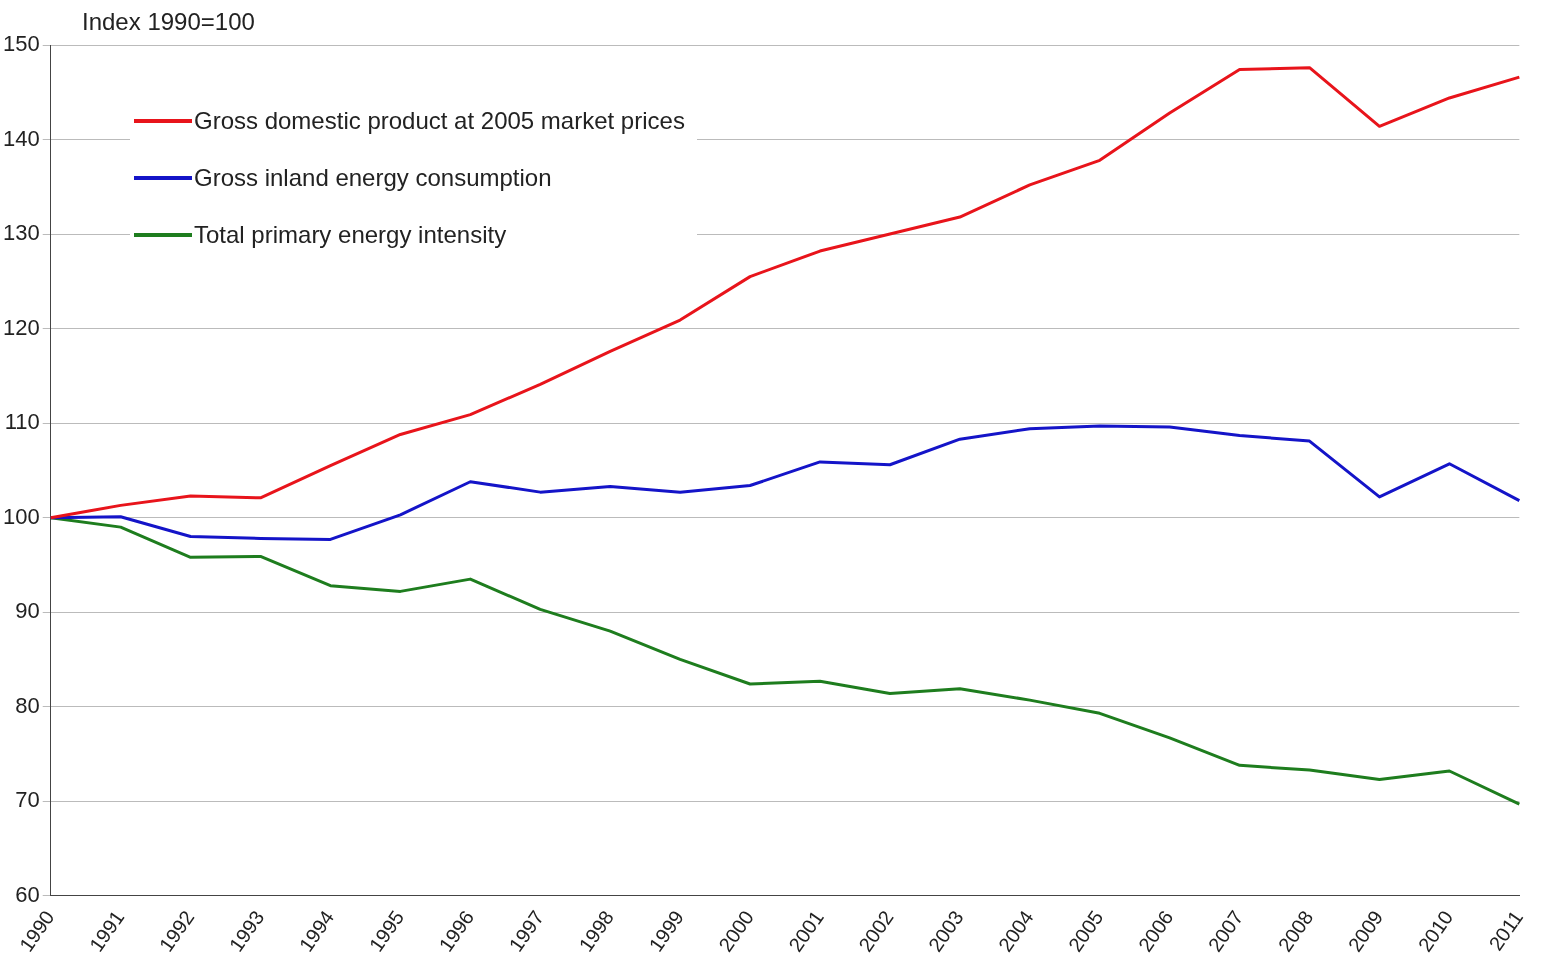 Image resolution: width=1542 pixels, height=960 pixels. Describe the element at coordinates (27, 705) in the screenshot. I see `y-tick-label: 80` at that location.